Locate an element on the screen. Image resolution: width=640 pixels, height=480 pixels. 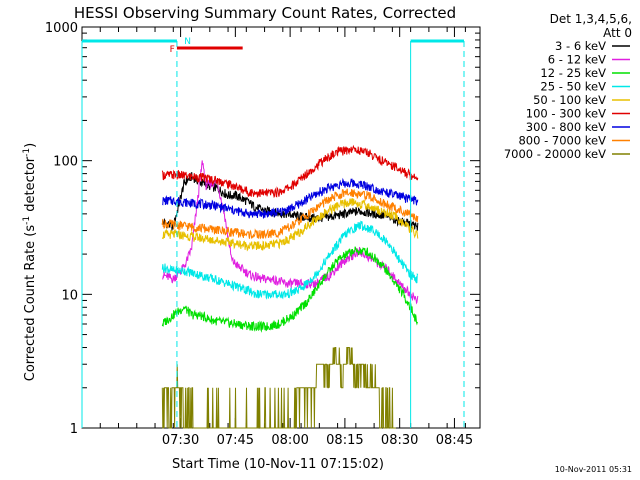
x-tick-label: 08:45 is located at coordinates (454, 440).